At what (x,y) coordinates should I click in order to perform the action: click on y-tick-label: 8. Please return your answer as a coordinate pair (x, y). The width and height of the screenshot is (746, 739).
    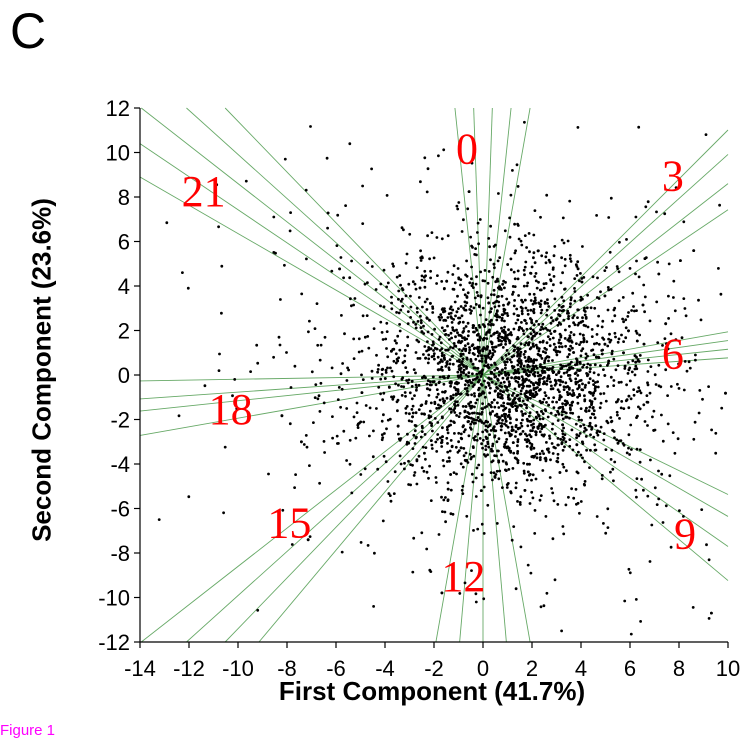
    Looking at the image, I should click on (124, 197).